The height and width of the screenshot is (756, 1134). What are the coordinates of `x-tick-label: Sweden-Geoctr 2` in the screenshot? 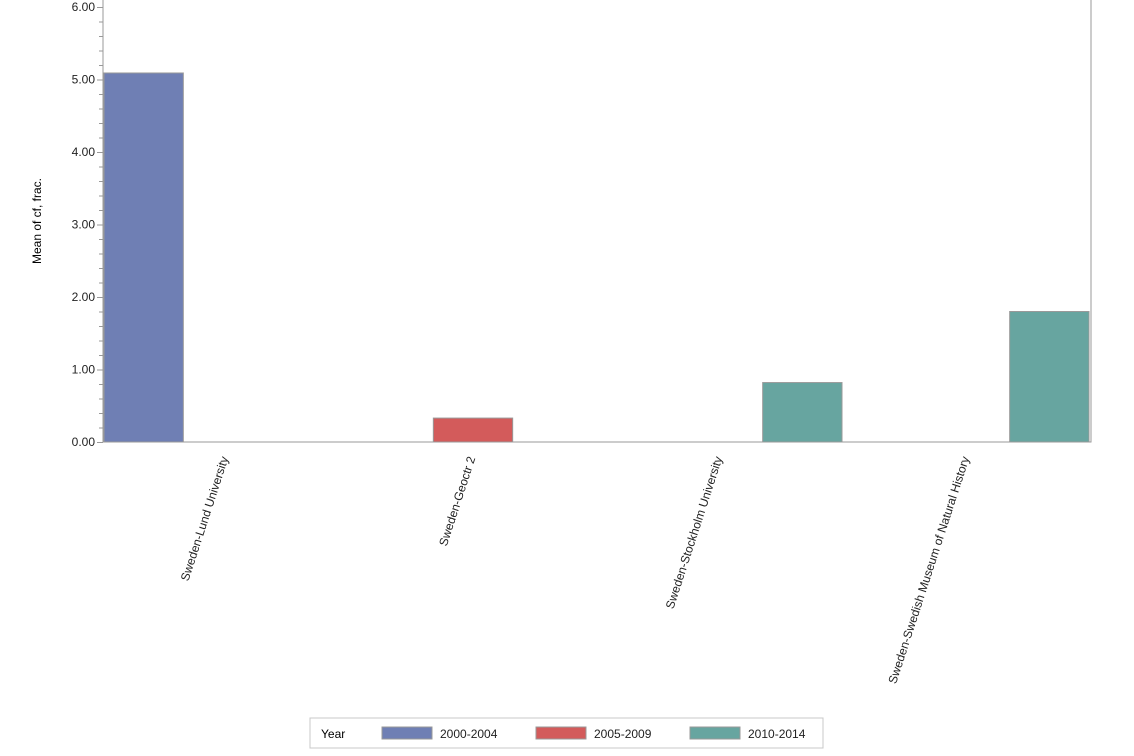 It's located at (457, 500).